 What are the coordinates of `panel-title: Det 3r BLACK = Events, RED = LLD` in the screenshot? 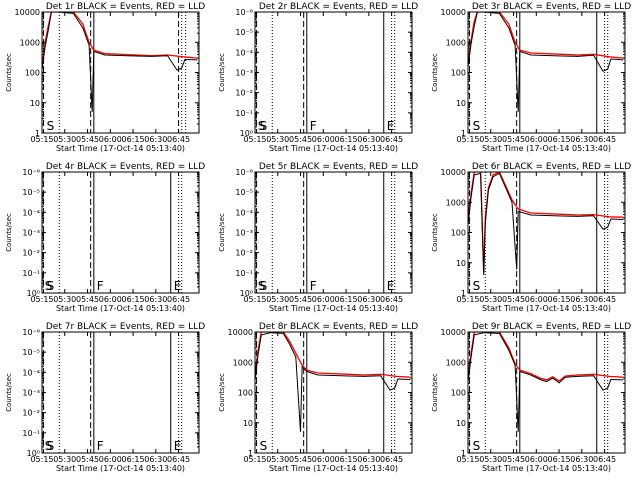 It's located at (551, 7).